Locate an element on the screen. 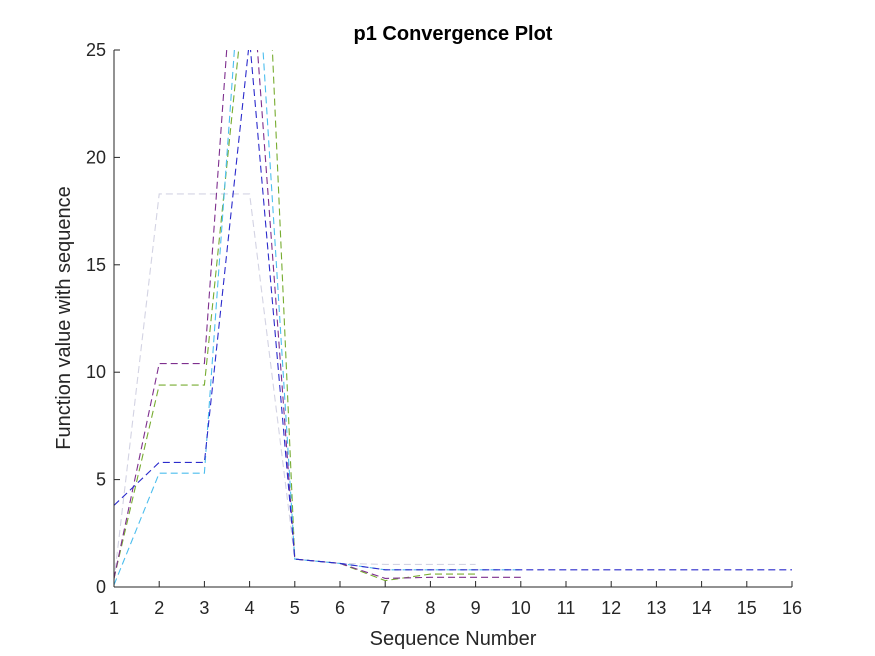 The image size is (875, 656). y-tick-label: 20 is located at coordinates (96, 157).